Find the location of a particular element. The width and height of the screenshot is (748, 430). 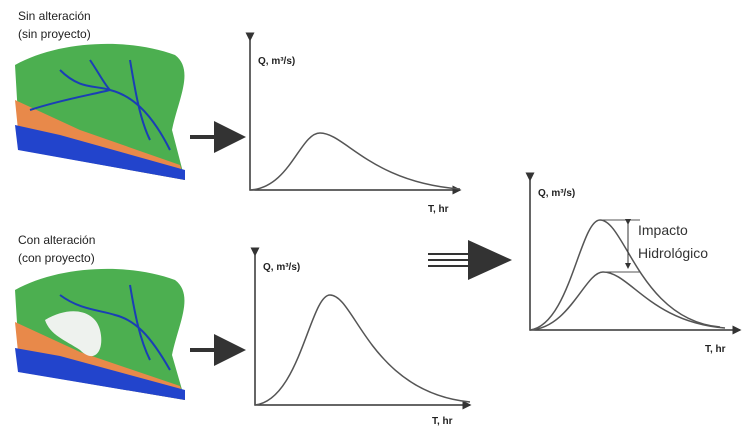

hydrograph-before is located at coordinates (353, 113).